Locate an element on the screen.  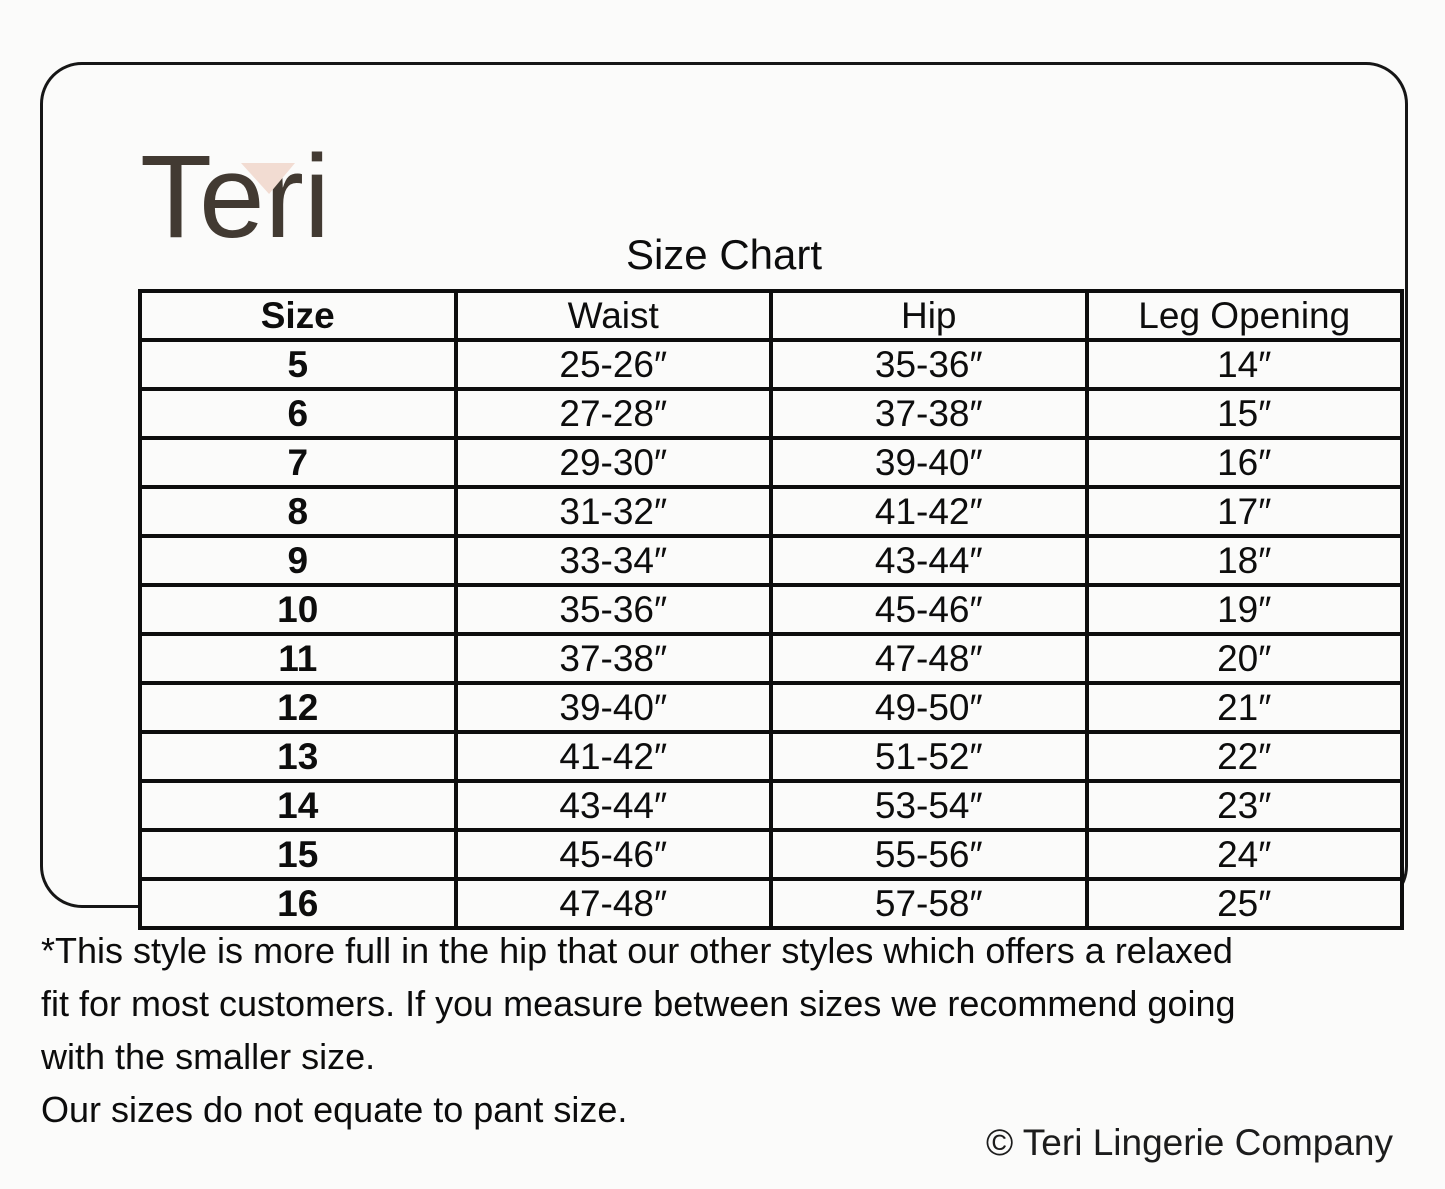
size-cell: 11 is located at coordinates (298, 658).